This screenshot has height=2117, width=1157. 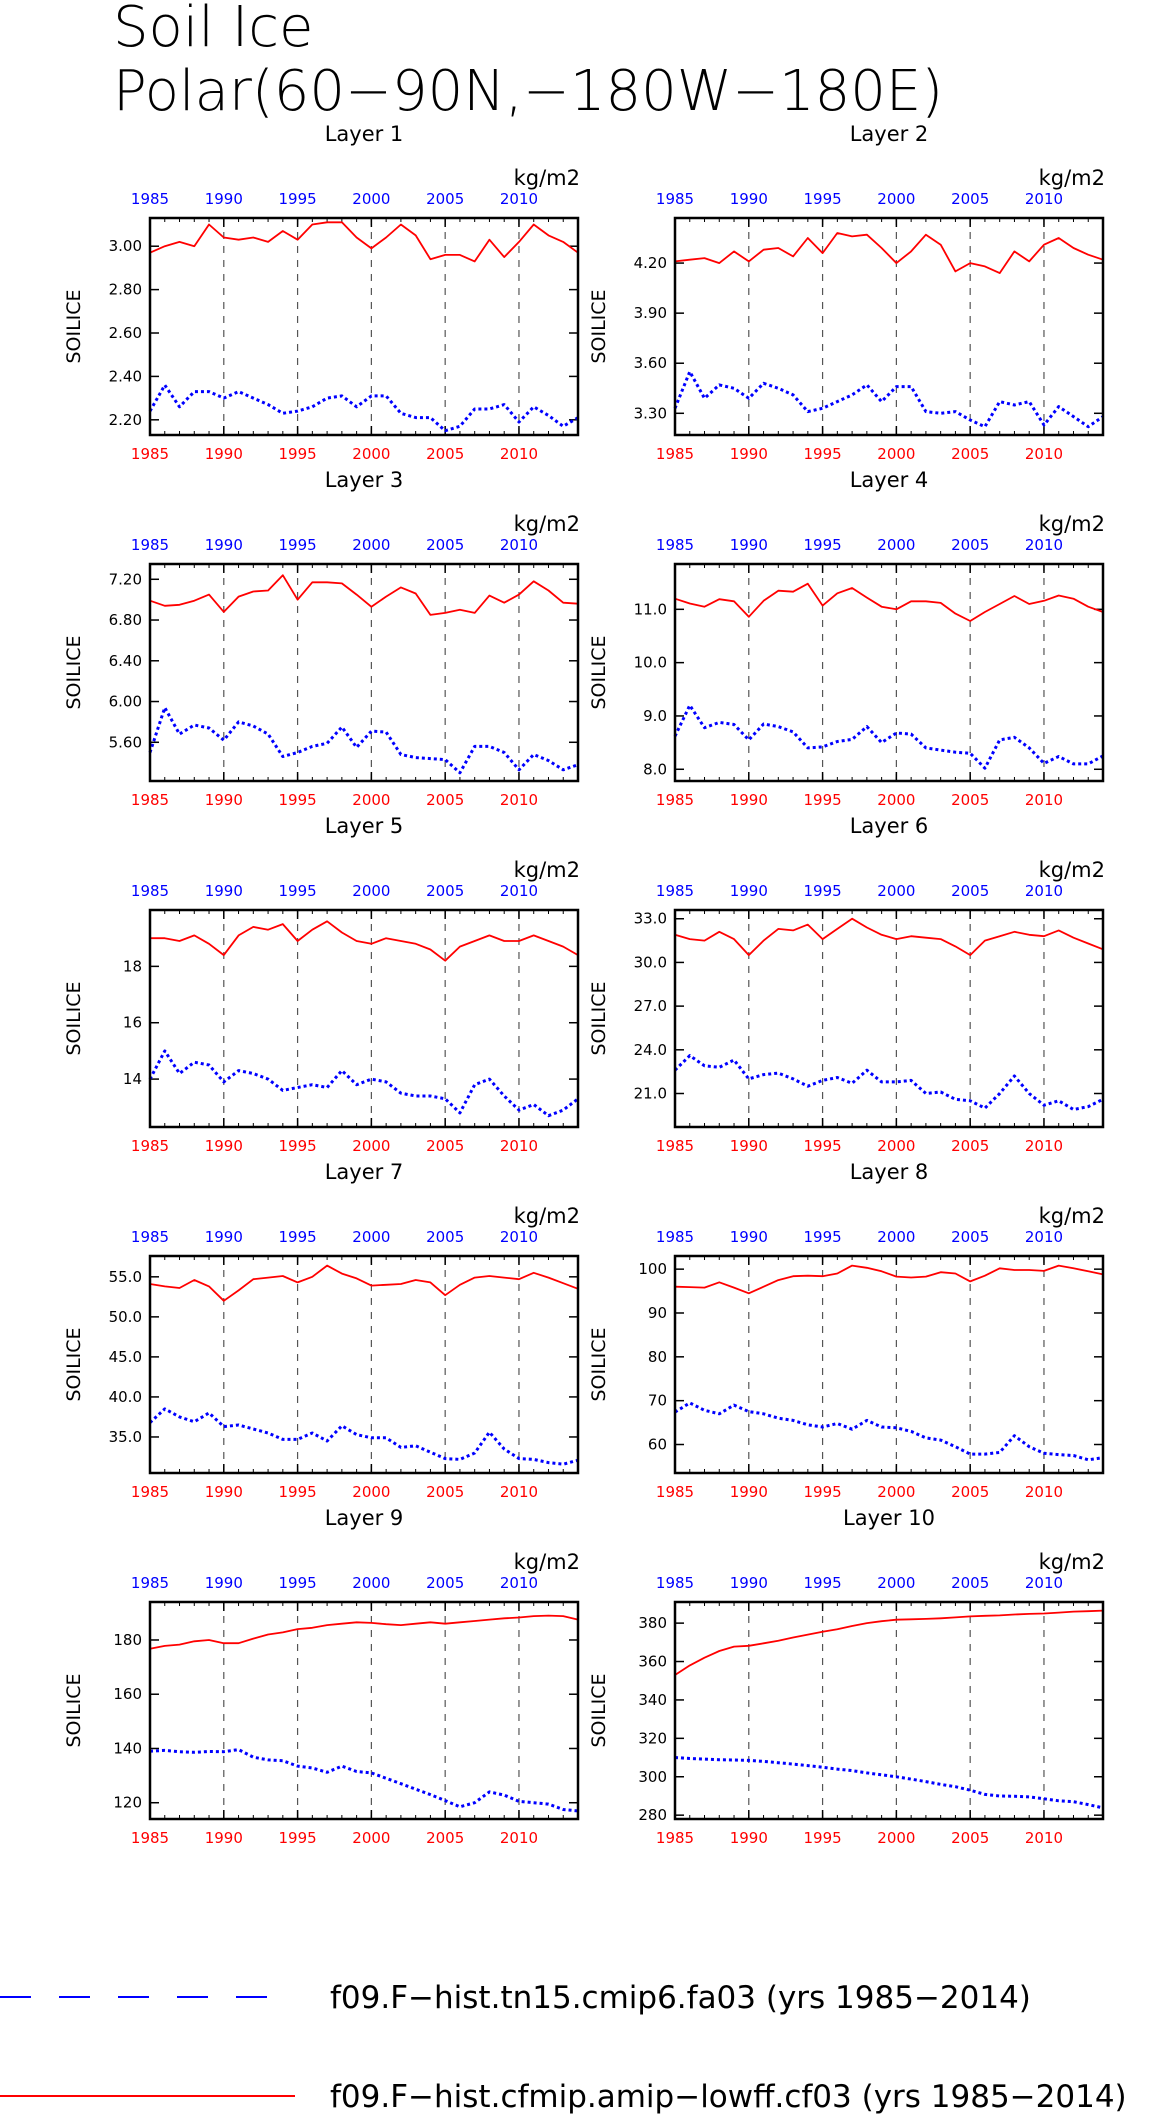 I want to click on figure-title-line1: Soil Ice, so click(x=213, y=30).